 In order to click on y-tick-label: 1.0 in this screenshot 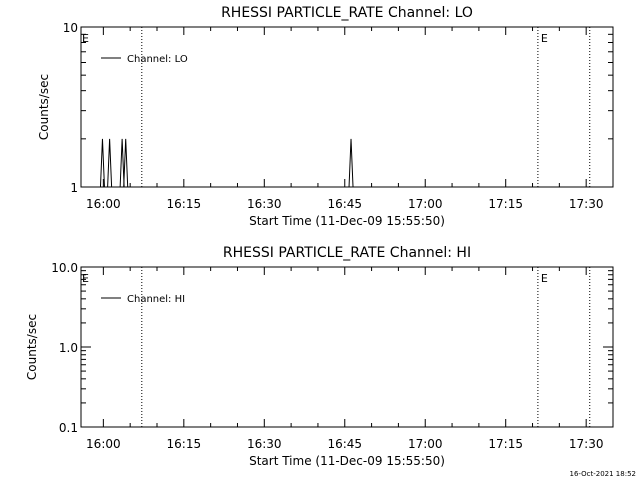, I will do `click(68, 348)`.